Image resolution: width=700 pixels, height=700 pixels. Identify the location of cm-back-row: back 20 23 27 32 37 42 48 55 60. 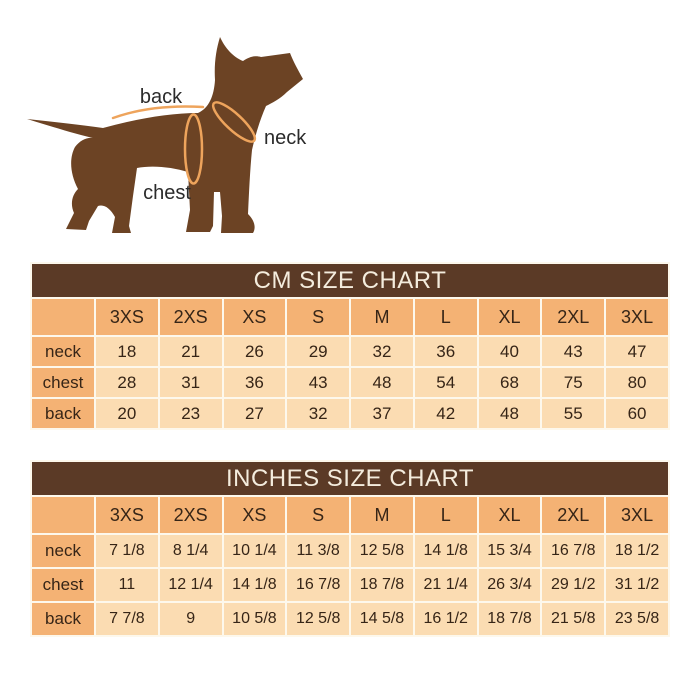
(350, 413).